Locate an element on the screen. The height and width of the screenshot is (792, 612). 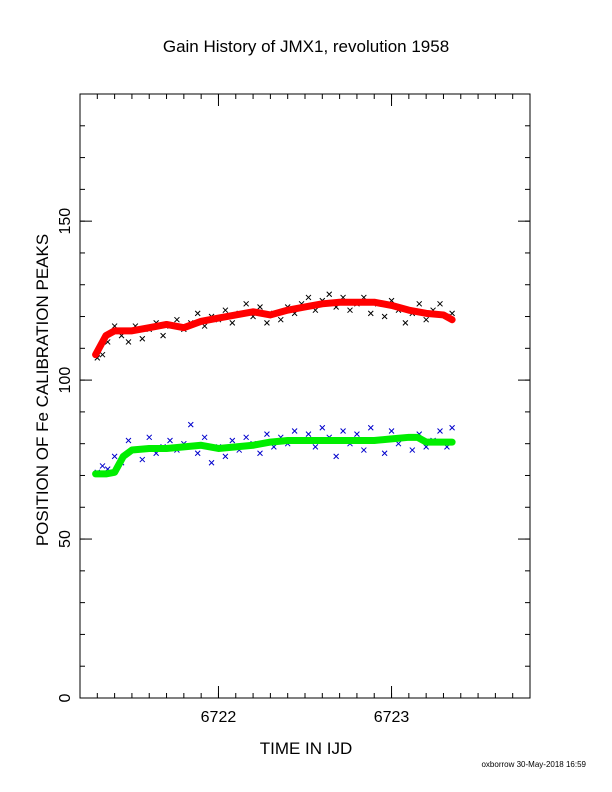
y-tick-label: 150 is located at coordinates (65, 221).